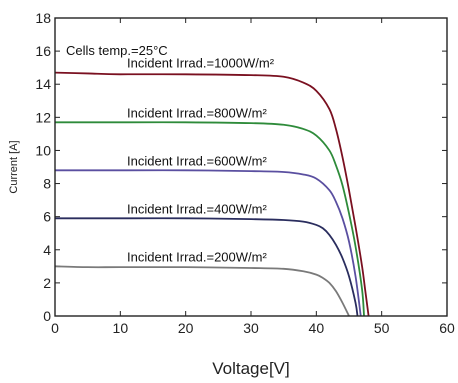 Image resolution: width=458 pixels, height=383 pixels. Describe the element at coordinates (47, 283) in the screenshot. I see `y-tick-label: 2` at that location.